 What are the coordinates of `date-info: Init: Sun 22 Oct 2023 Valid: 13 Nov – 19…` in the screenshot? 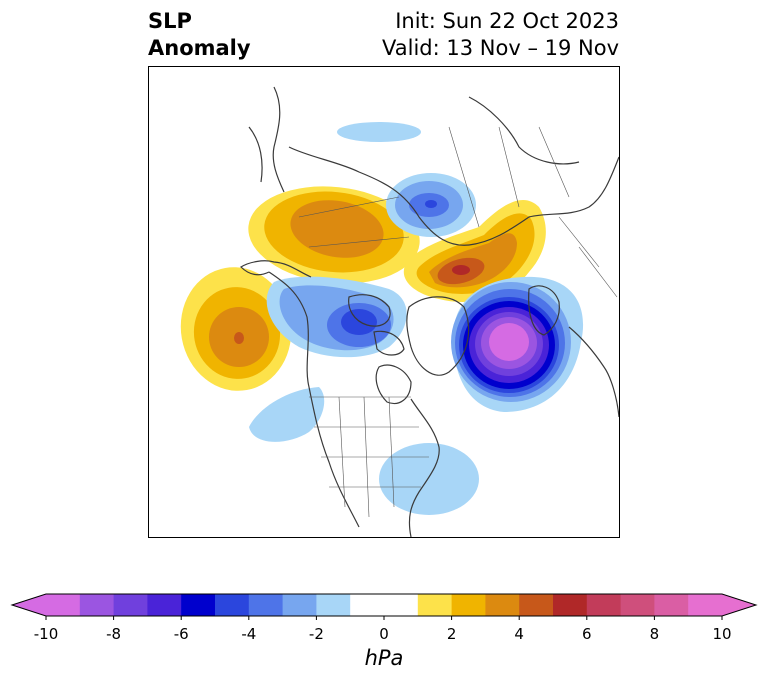 It's located at (500, 35).